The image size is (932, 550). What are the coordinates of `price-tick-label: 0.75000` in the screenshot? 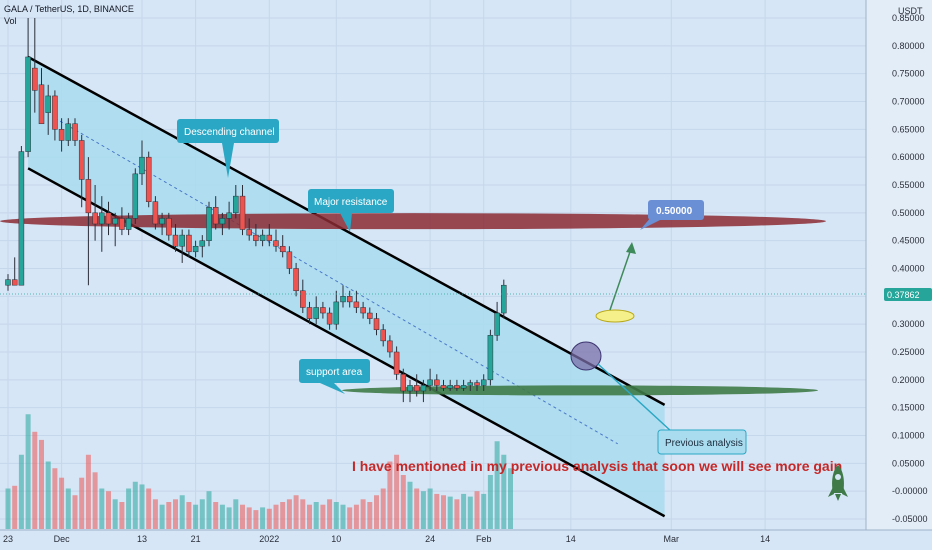 It's located at (908, 74).